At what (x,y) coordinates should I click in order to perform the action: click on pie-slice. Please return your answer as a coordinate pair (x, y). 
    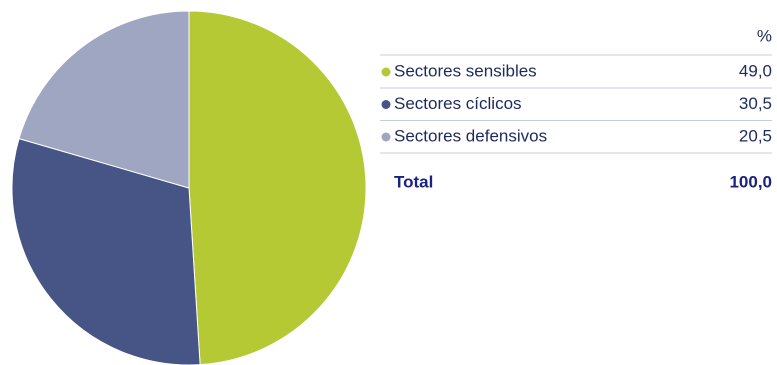
    Looking at the image, I should click on (104, 99).